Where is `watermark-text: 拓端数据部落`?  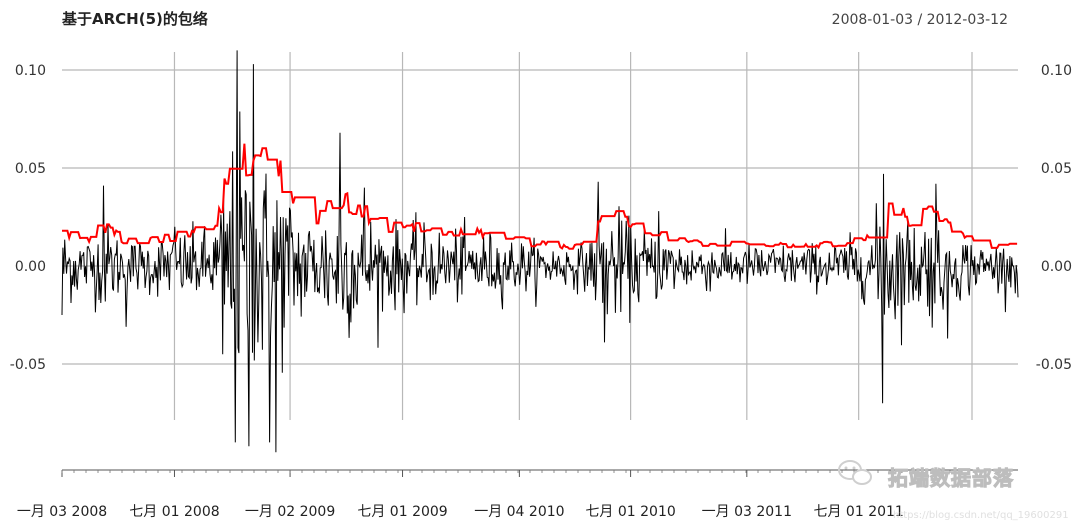
watermark-text: 拓端数据部落 is located at coordinates (951, 478).